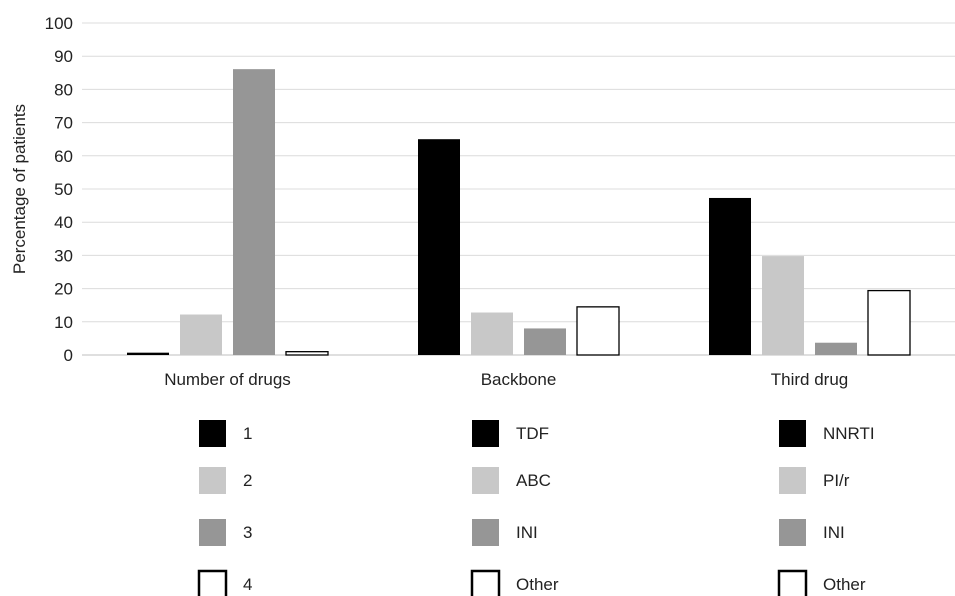 The image size is (955, 596). I want to click on y-tick-label: 40, so click(63, 222).